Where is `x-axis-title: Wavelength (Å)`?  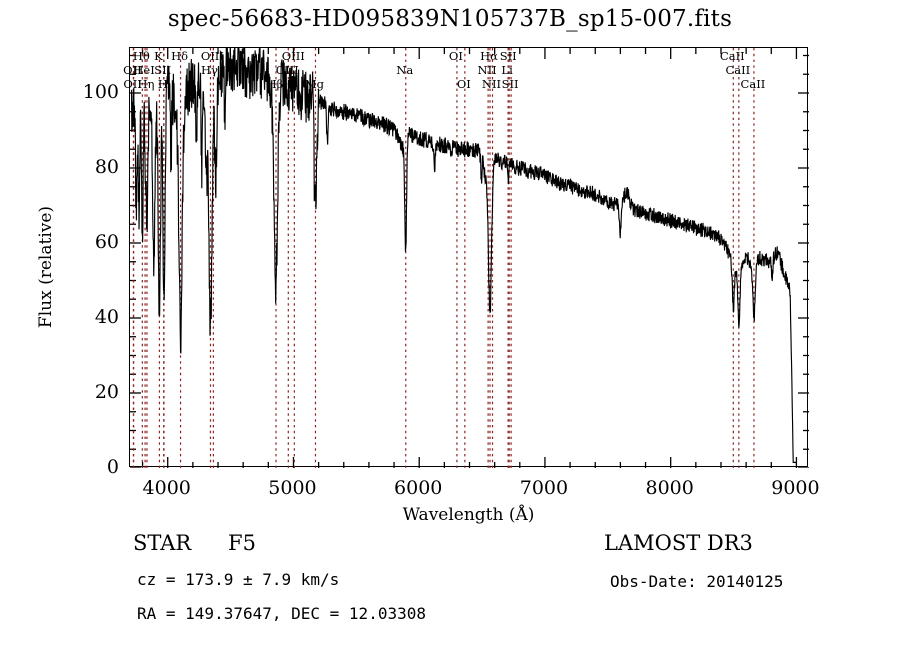 x-axis-title: Wavelength (Å) is located at coordinates (468, 515).